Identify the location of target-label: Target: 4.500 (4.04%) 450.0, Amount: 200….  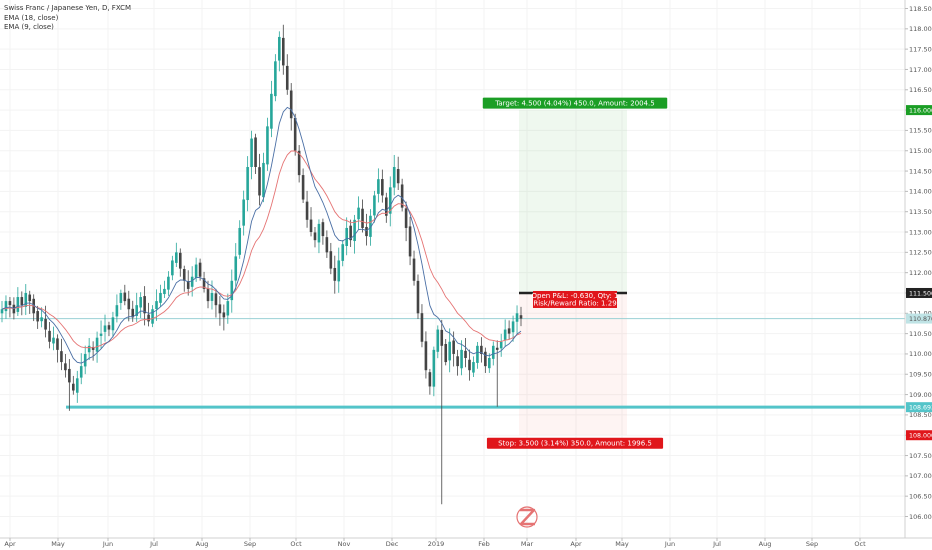
(575, 103).